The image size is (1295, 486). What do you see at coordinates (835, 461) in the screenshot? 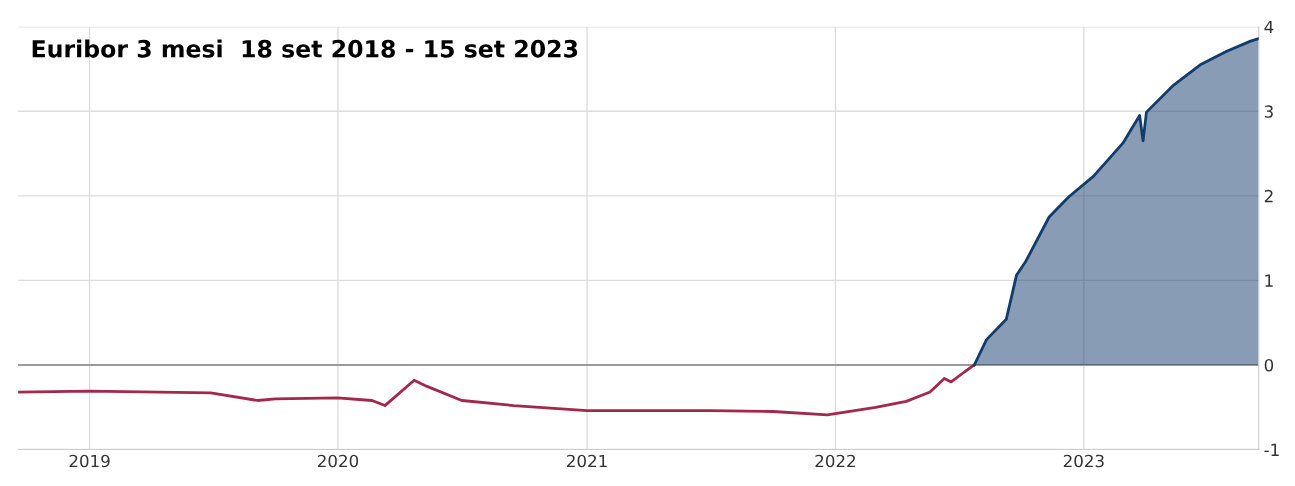
I see `x-tick-label: 2022` at bounding box center [835, 461].